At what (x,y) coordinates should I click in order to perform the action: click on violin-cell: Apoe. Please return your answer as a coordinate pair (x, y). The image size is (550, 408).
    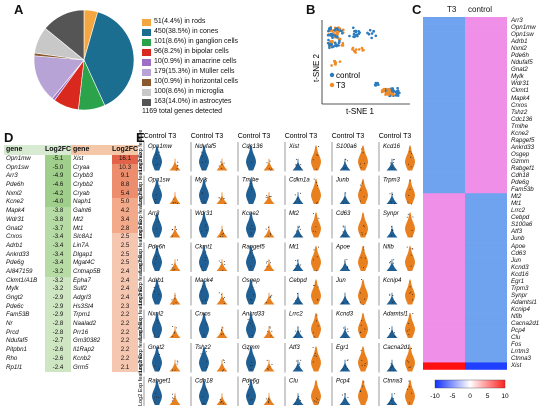
    Looking at the image, I should click on (349, 257).